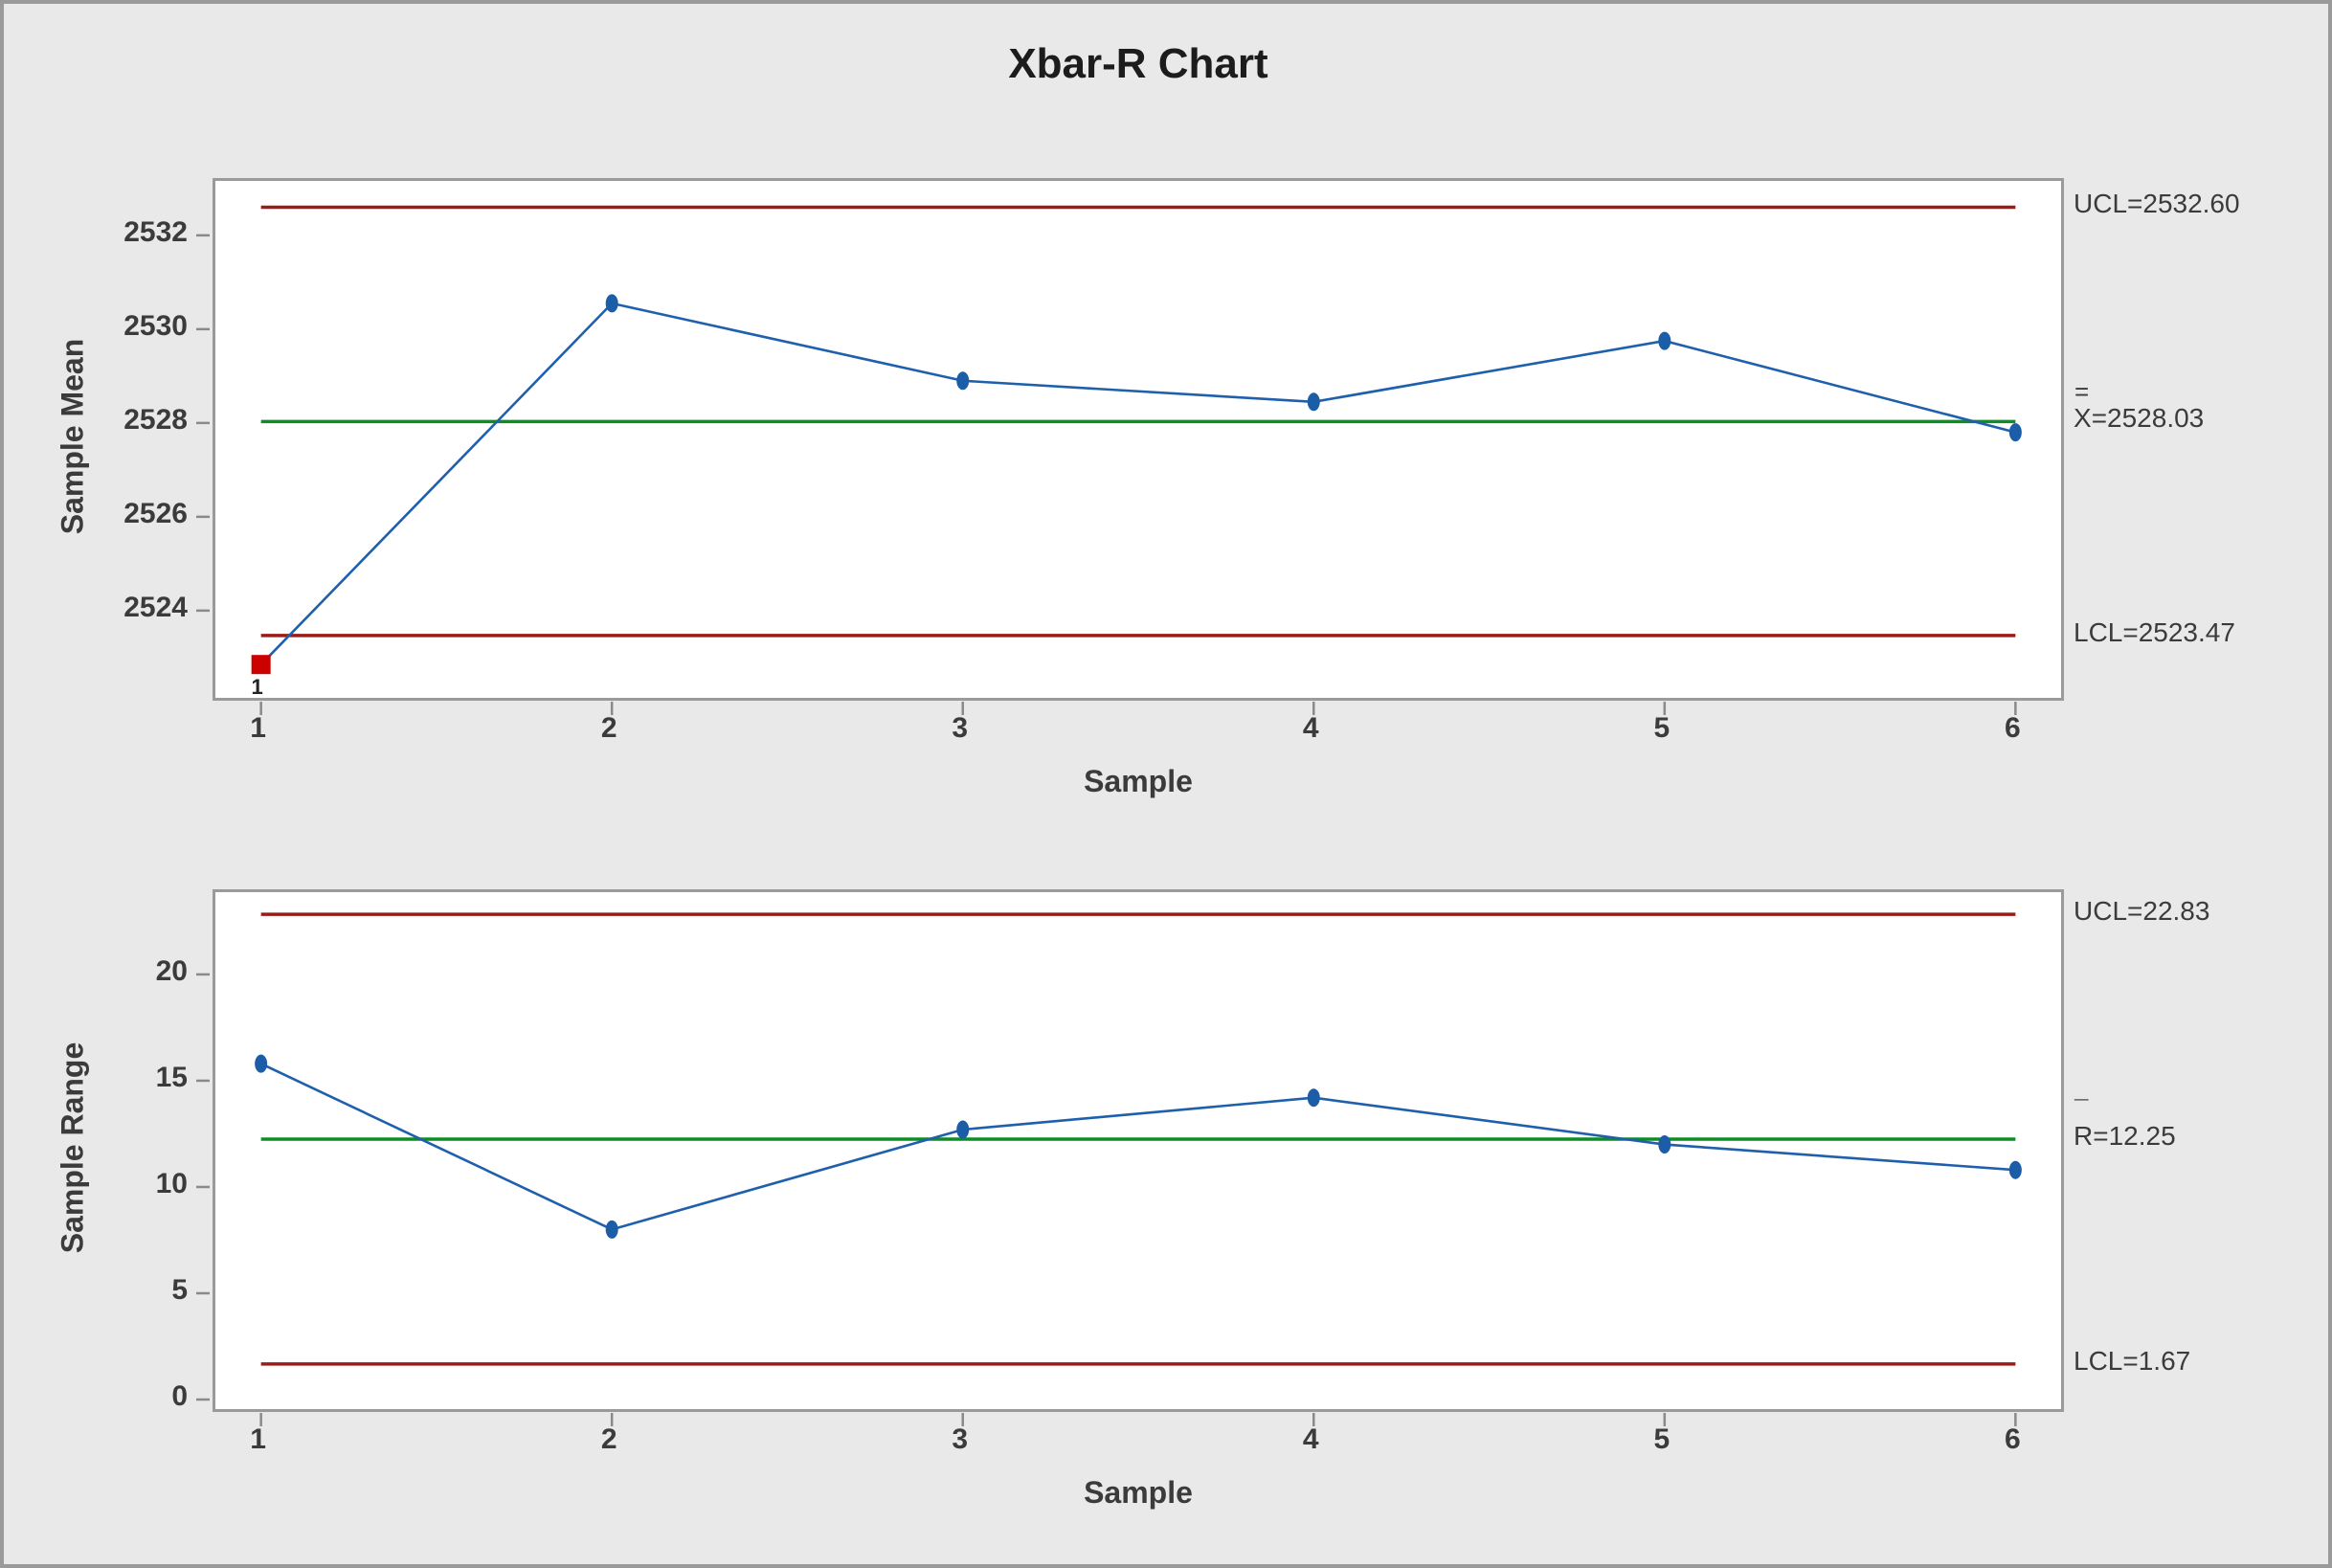 This screenshot has width=2332, height=1568. Describe the element at coordinates (1138, 64) in the screenshot. I see `chart-title: Xbar-R Chart` at that location.